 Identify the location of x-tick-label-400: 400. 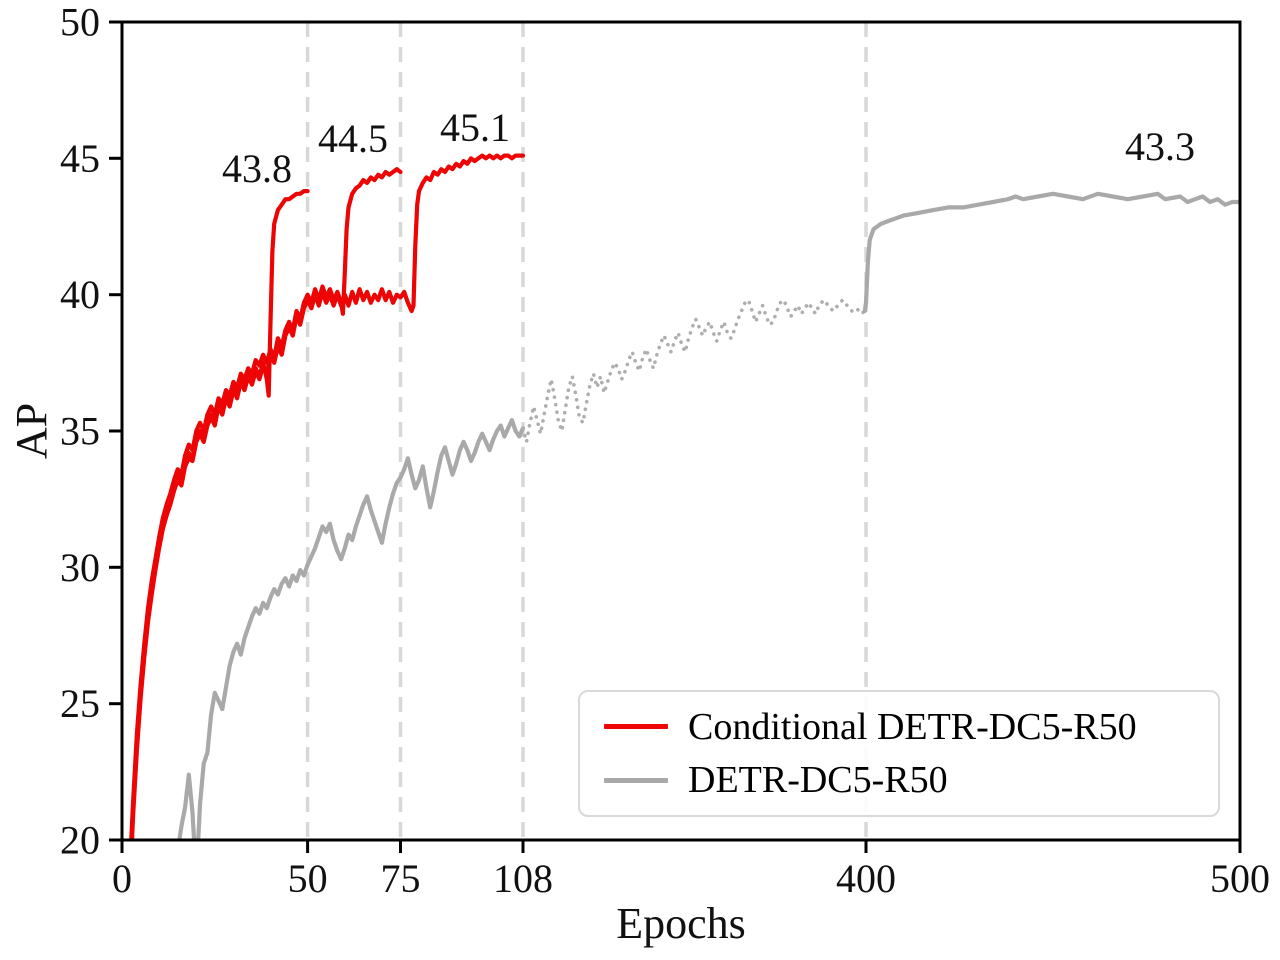
(866, 878).